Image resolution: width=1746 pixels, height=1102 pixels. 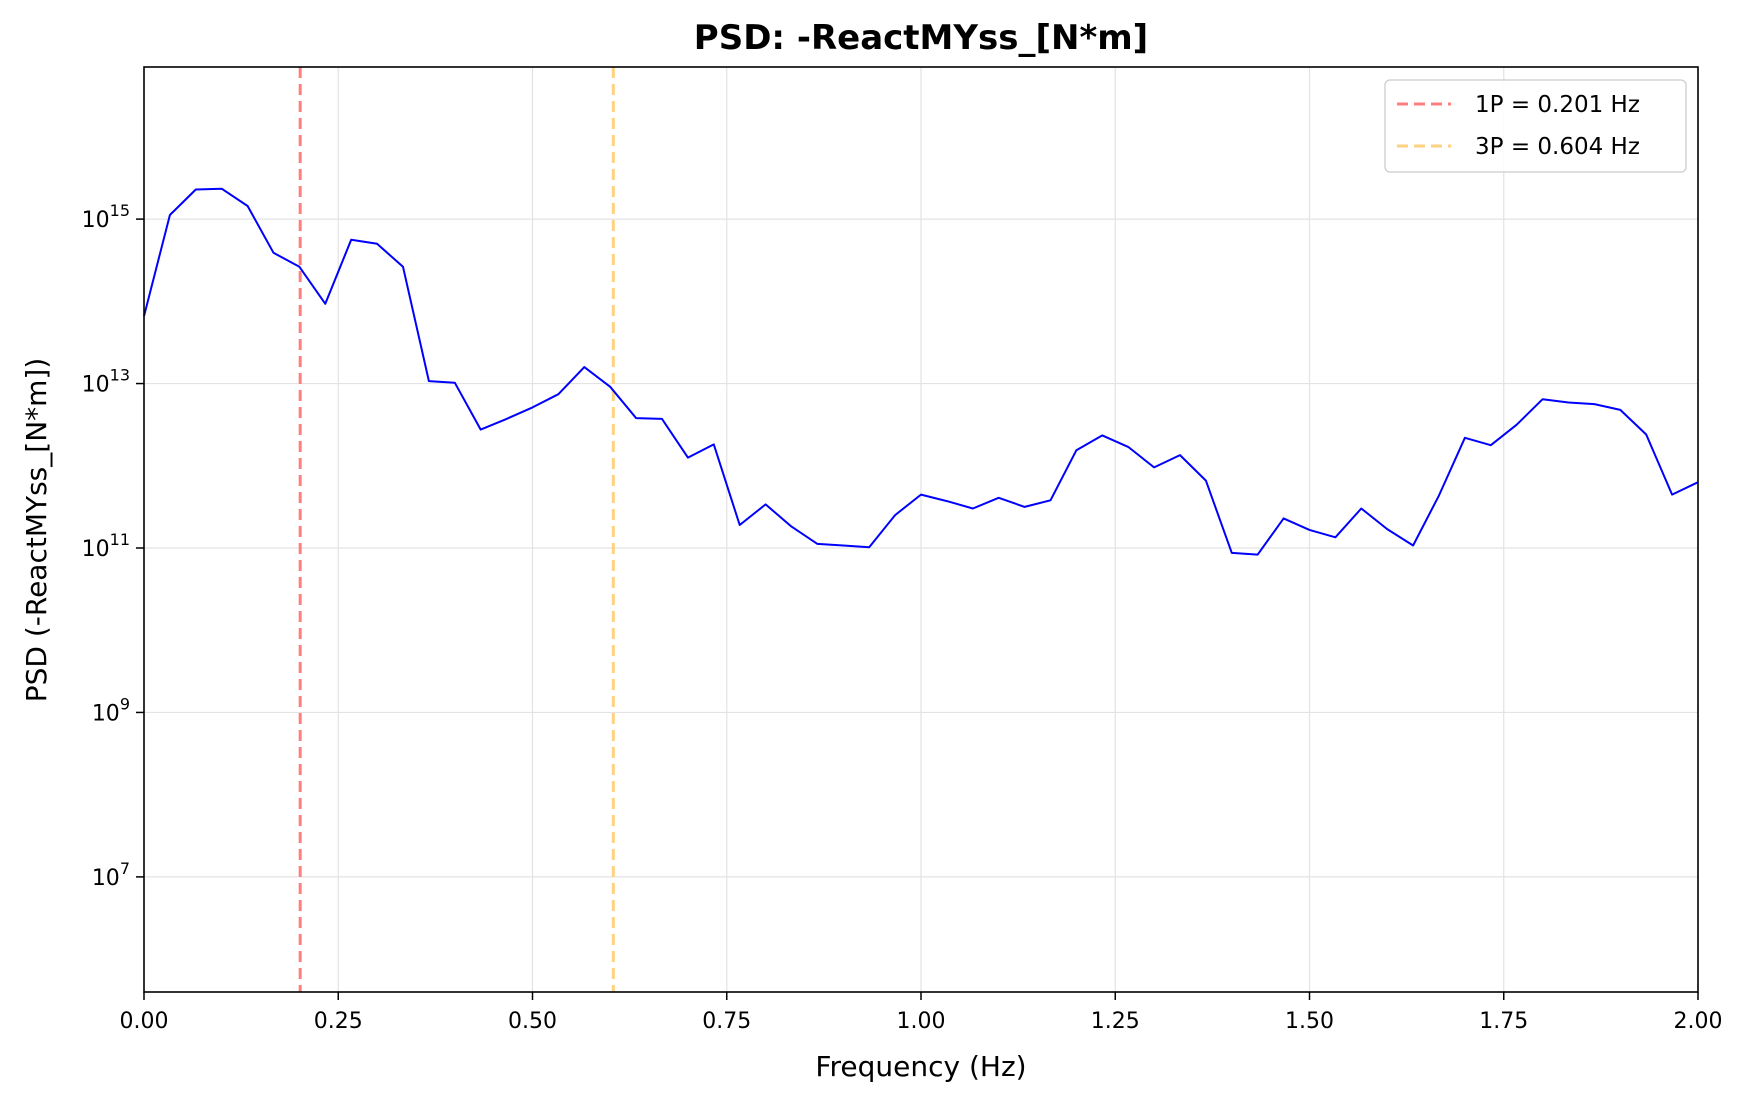 I want to click on y-tick-label: 10¹¹, so click(x=106, y=546).